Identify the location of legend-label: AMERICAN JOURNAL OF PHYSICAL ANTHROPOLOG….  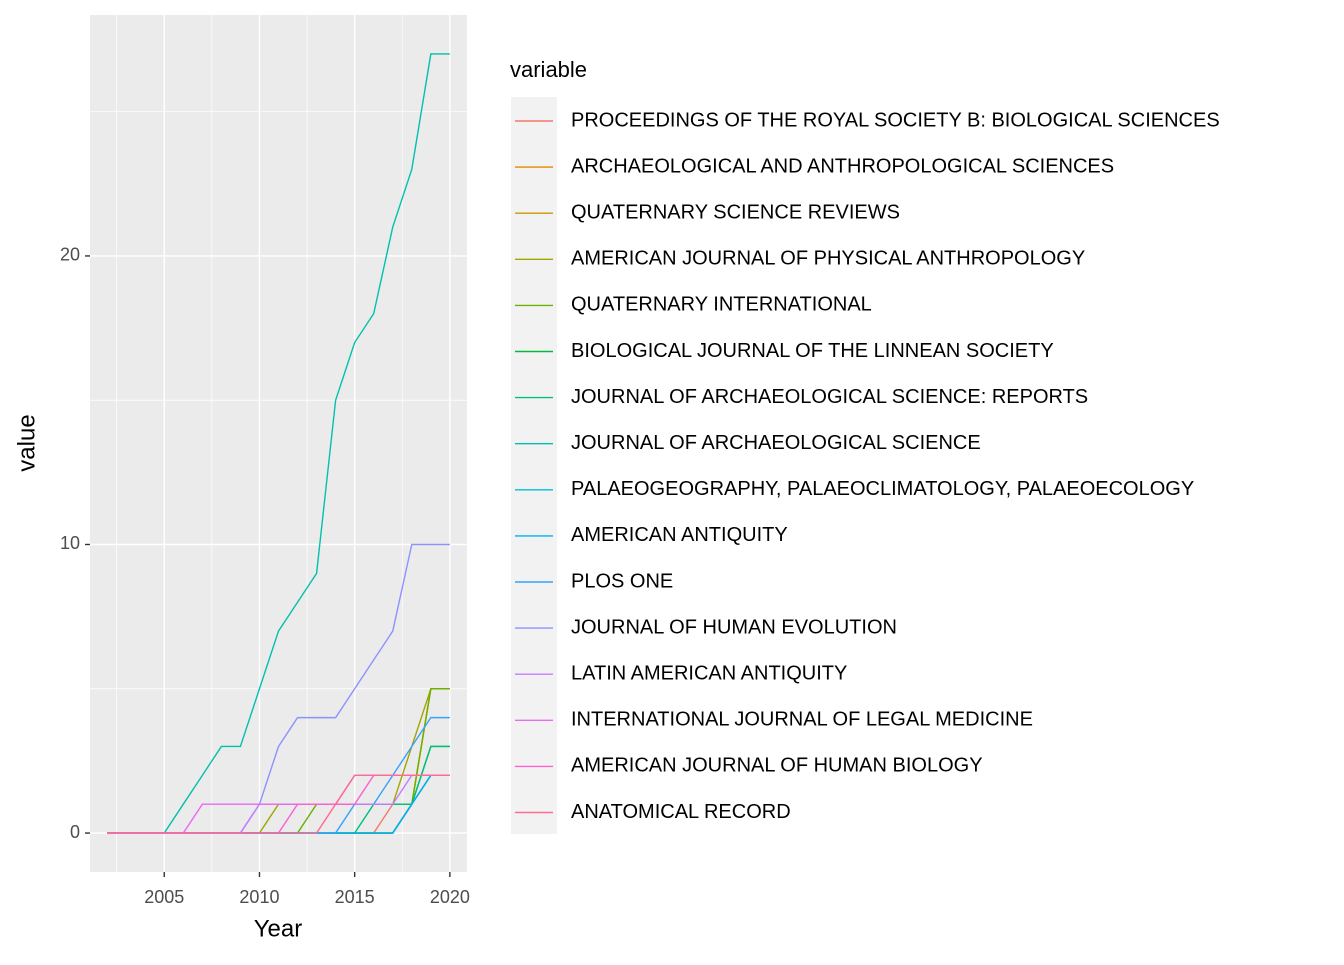
(828, 259).